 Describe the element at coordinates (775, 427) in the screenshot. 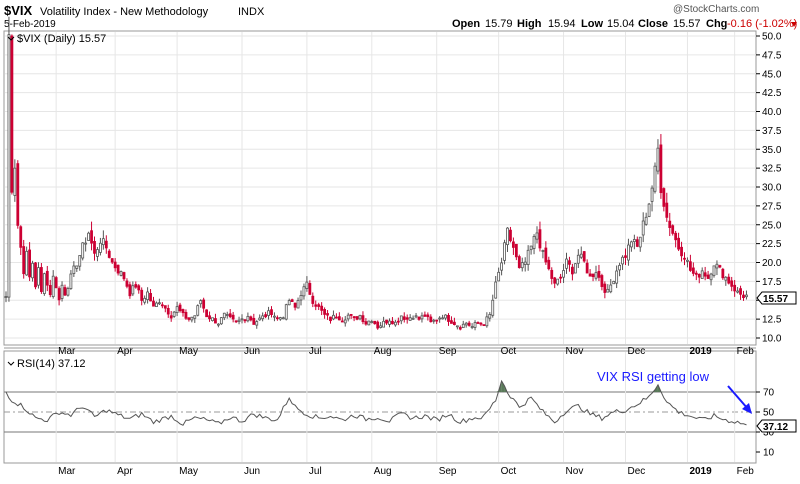

I see `rsi-last-value-text: 37.12` at that location.